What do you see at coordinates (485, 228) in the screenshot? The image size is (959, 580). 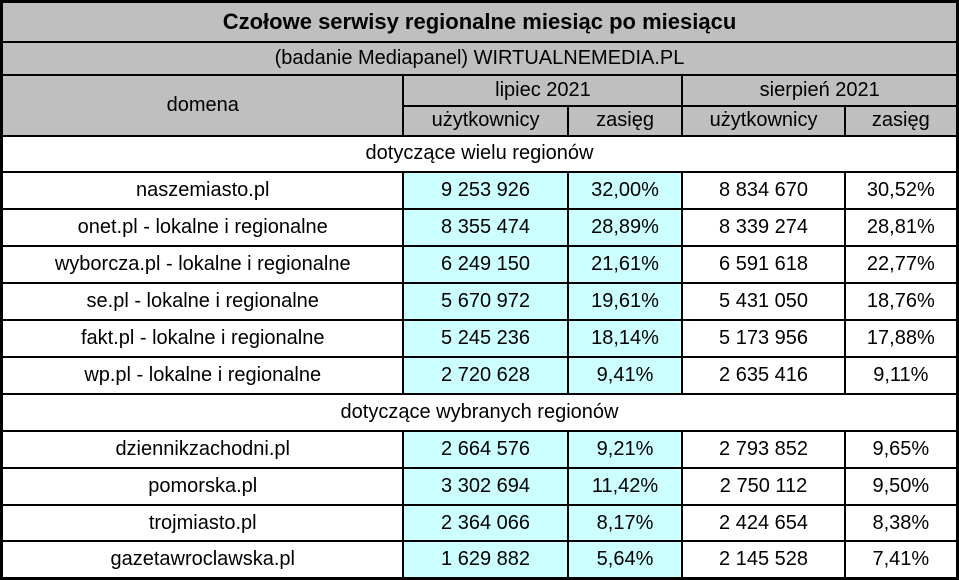 I see `july-users-cell: 8 355 474` at bounding box center [485, 228].